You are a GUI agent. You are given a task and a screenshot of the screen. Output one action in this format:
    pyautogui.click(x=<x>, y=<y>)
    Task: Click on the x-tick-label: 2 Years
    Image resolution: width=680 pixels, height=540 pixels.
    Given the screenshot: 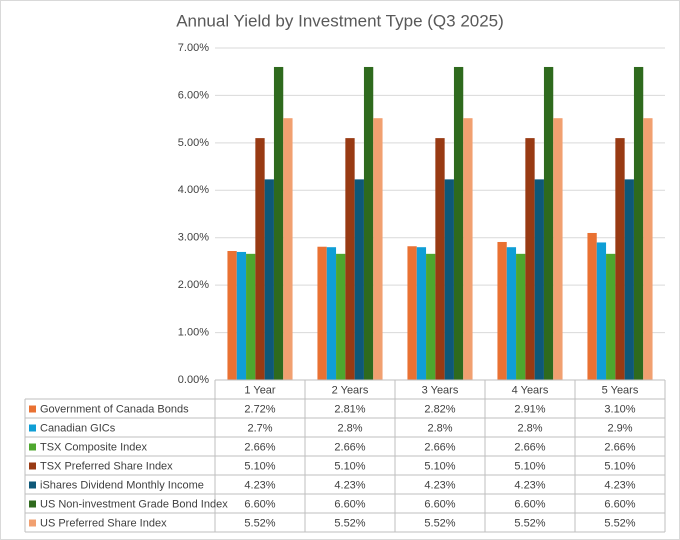 What is the action you would take?
    pyautogui.click(x=350, y=390)
    